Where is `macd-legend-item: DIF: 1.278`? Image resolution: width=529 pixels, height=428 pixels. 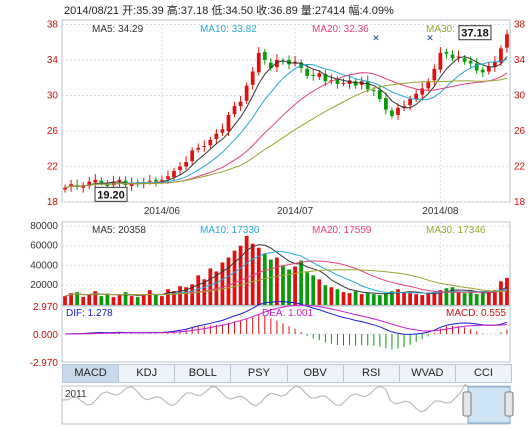
macd-legend-item: DIF: 1.278 is located at coordinates (89, 313).